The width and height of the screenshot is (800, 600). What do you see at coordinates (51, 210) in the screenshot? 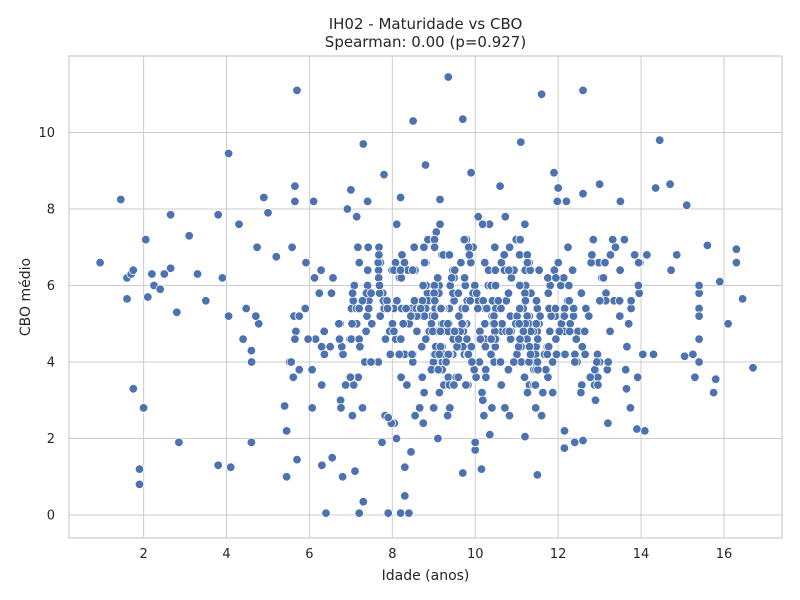
I see `y-tick-label: 8` at bounding box center [51, 210].